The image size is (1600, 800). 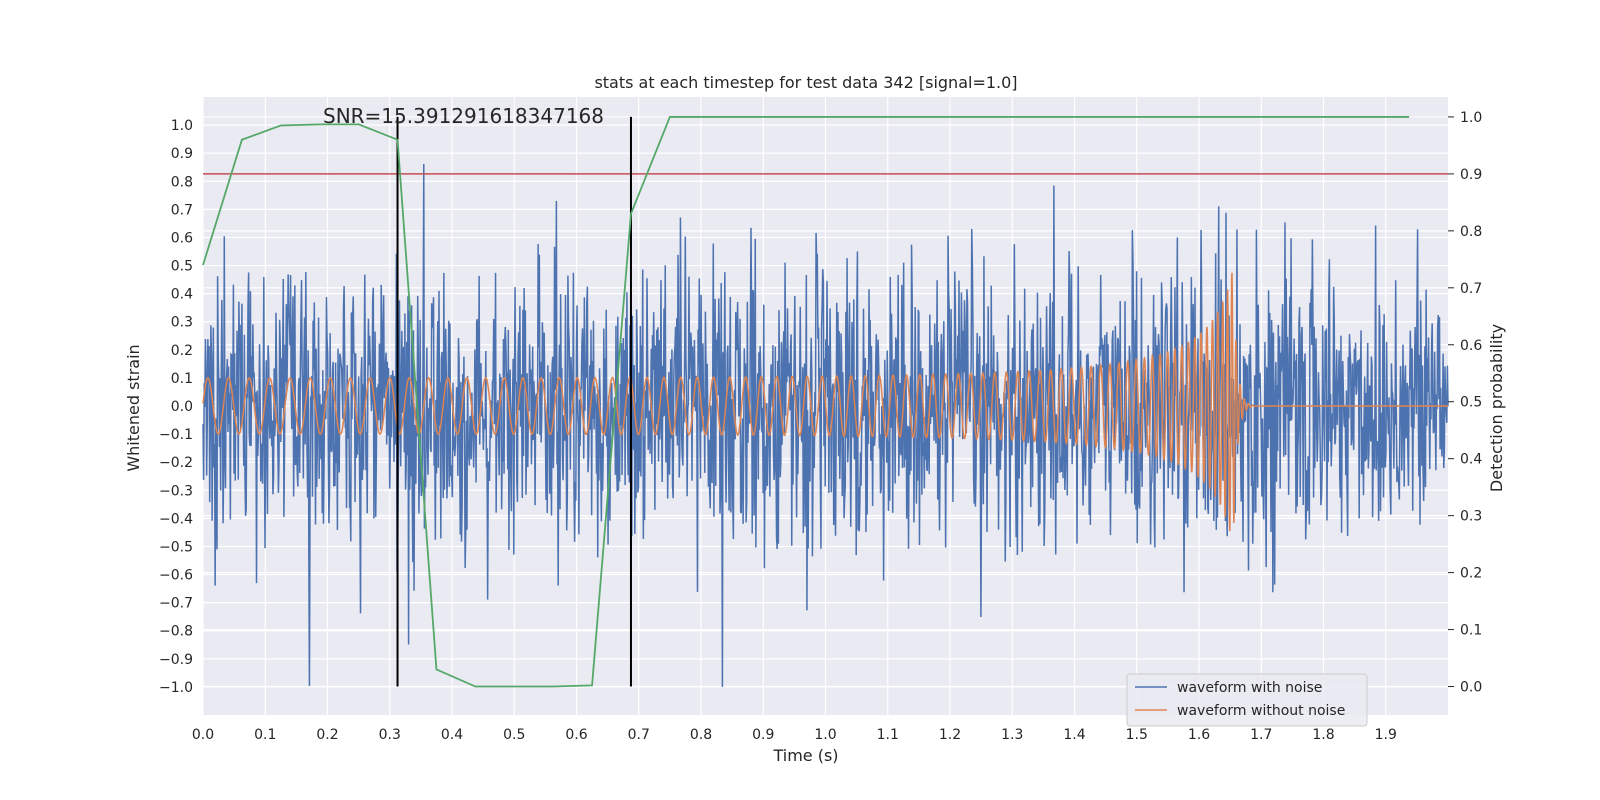 I want to click on y-tick-label: −0.2, so click(x=176, y=463).